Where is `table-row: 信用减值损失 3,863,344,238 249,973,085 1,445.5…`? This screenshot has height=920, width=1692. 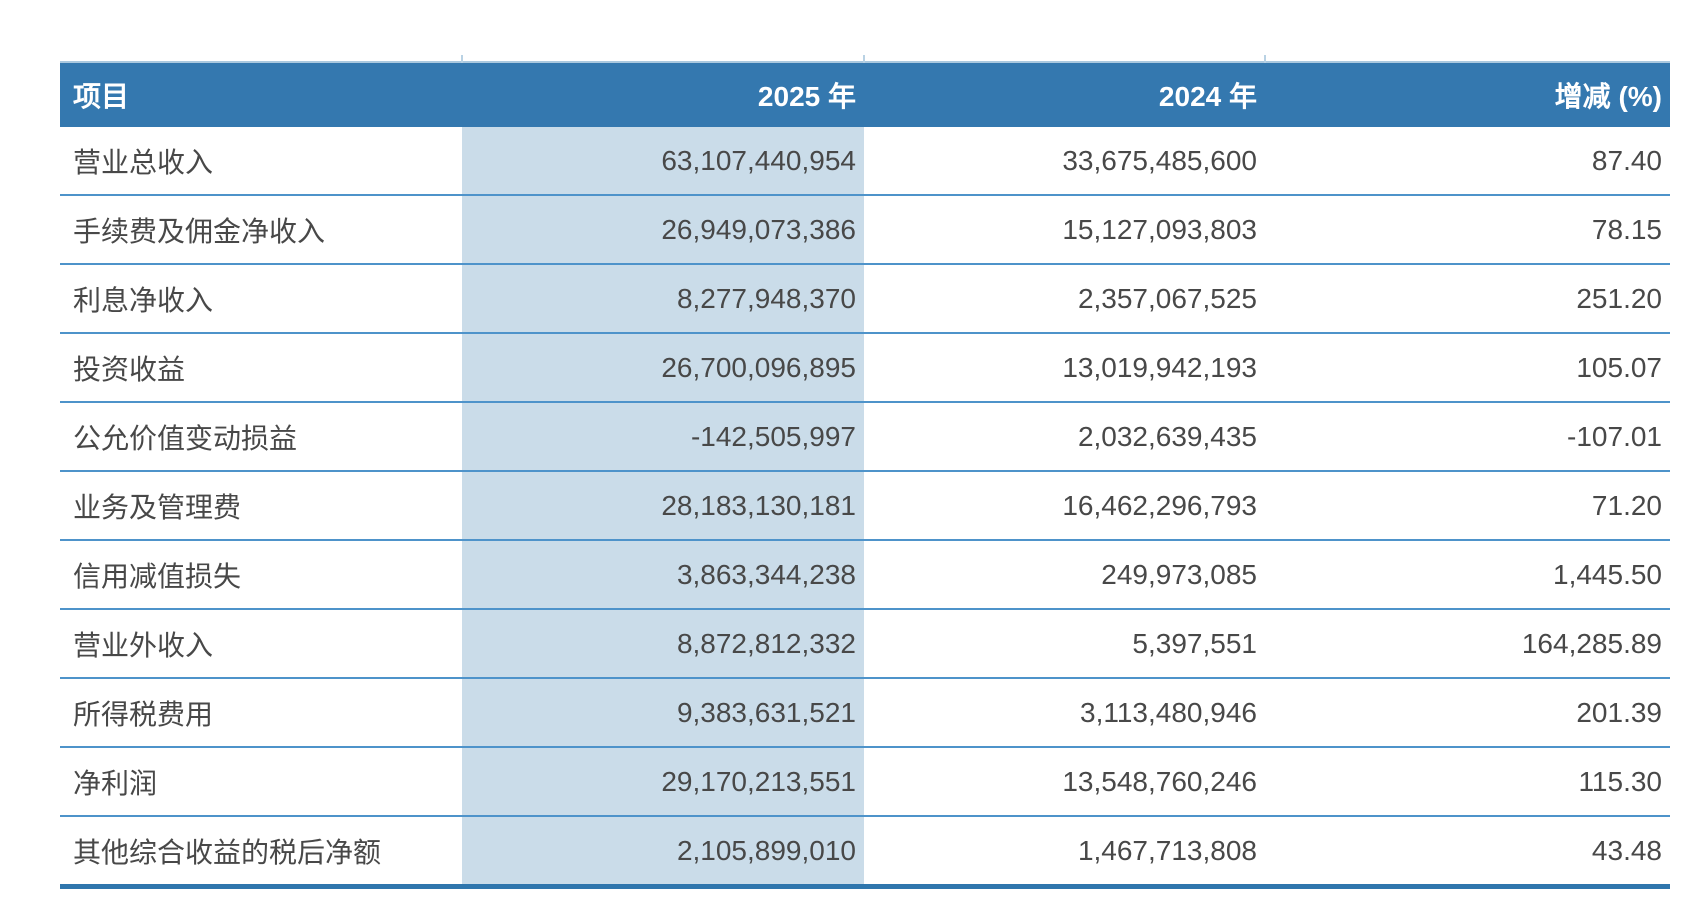 table-row: 信用减值损失 3,863,344,238 249,973,085 1,445.5… is located at coordinates (865, 575).